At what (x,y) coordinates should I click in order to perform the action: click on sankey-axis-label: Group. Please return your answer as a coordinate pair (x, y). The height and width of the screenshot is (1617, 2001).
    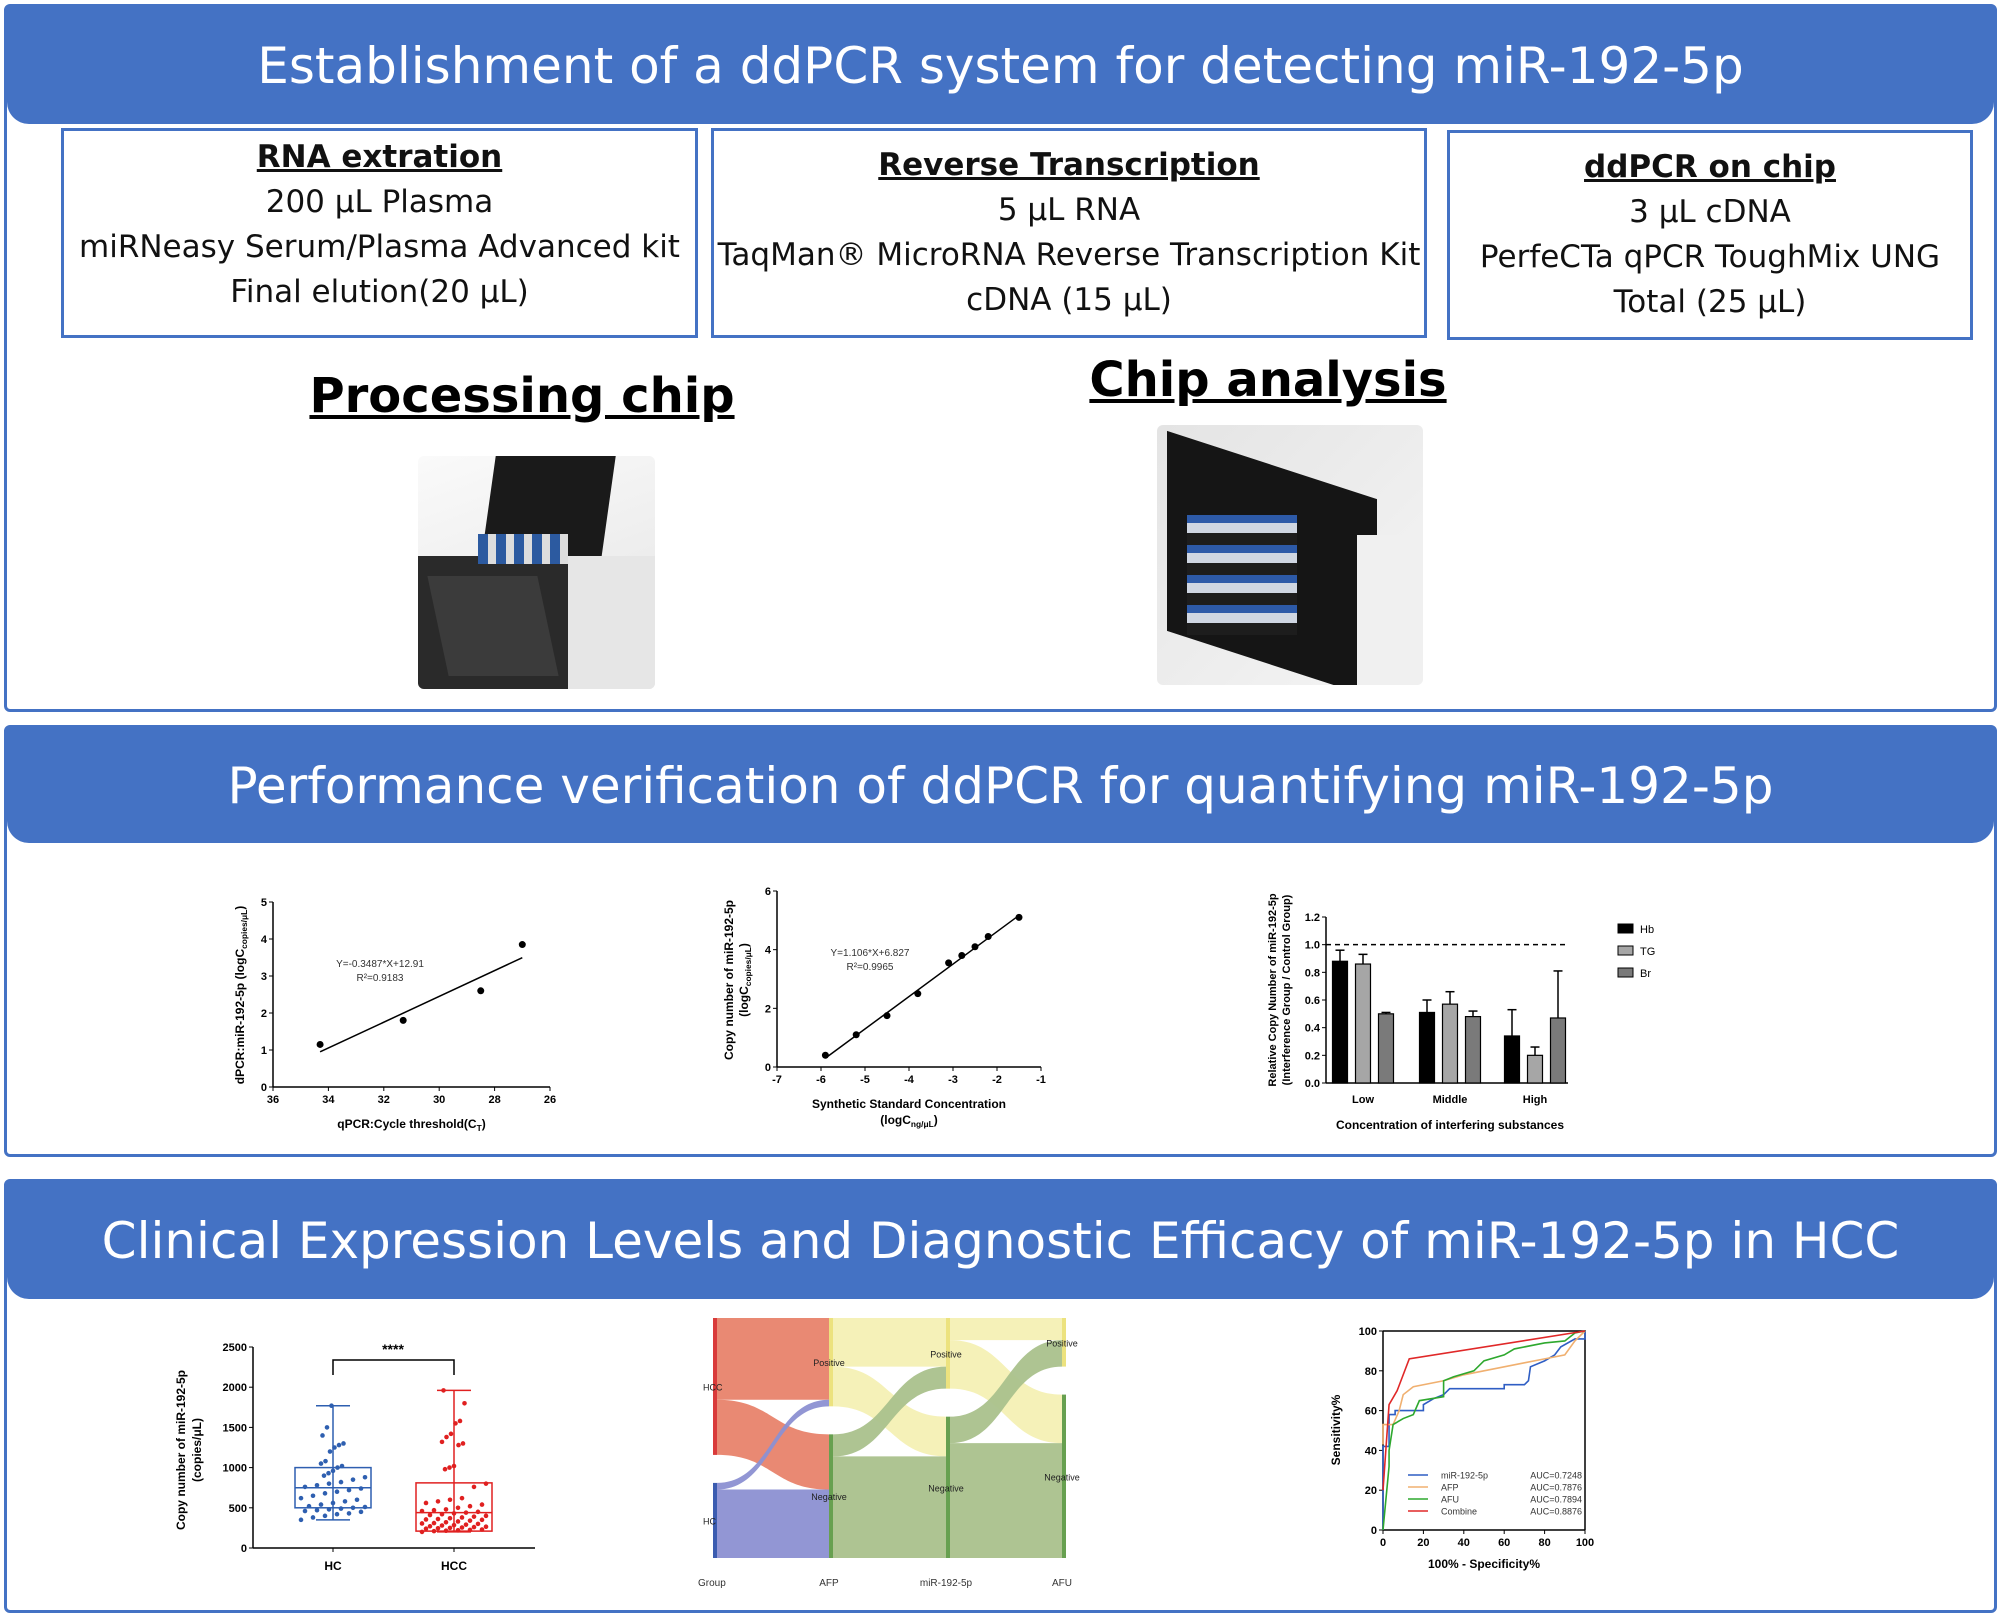
    Looking at the image, I should click on (712, 1583).